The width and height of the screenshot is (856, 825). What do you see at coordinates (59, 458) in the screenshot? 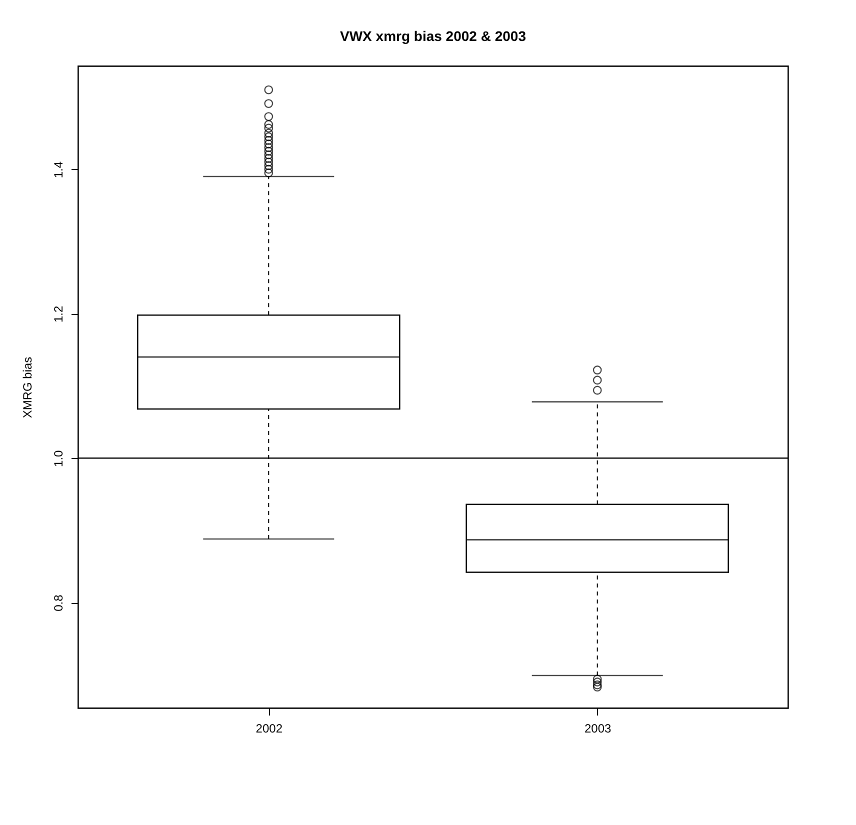
I see `y-tick-label: 1.0` at bounding box center [59, 458].